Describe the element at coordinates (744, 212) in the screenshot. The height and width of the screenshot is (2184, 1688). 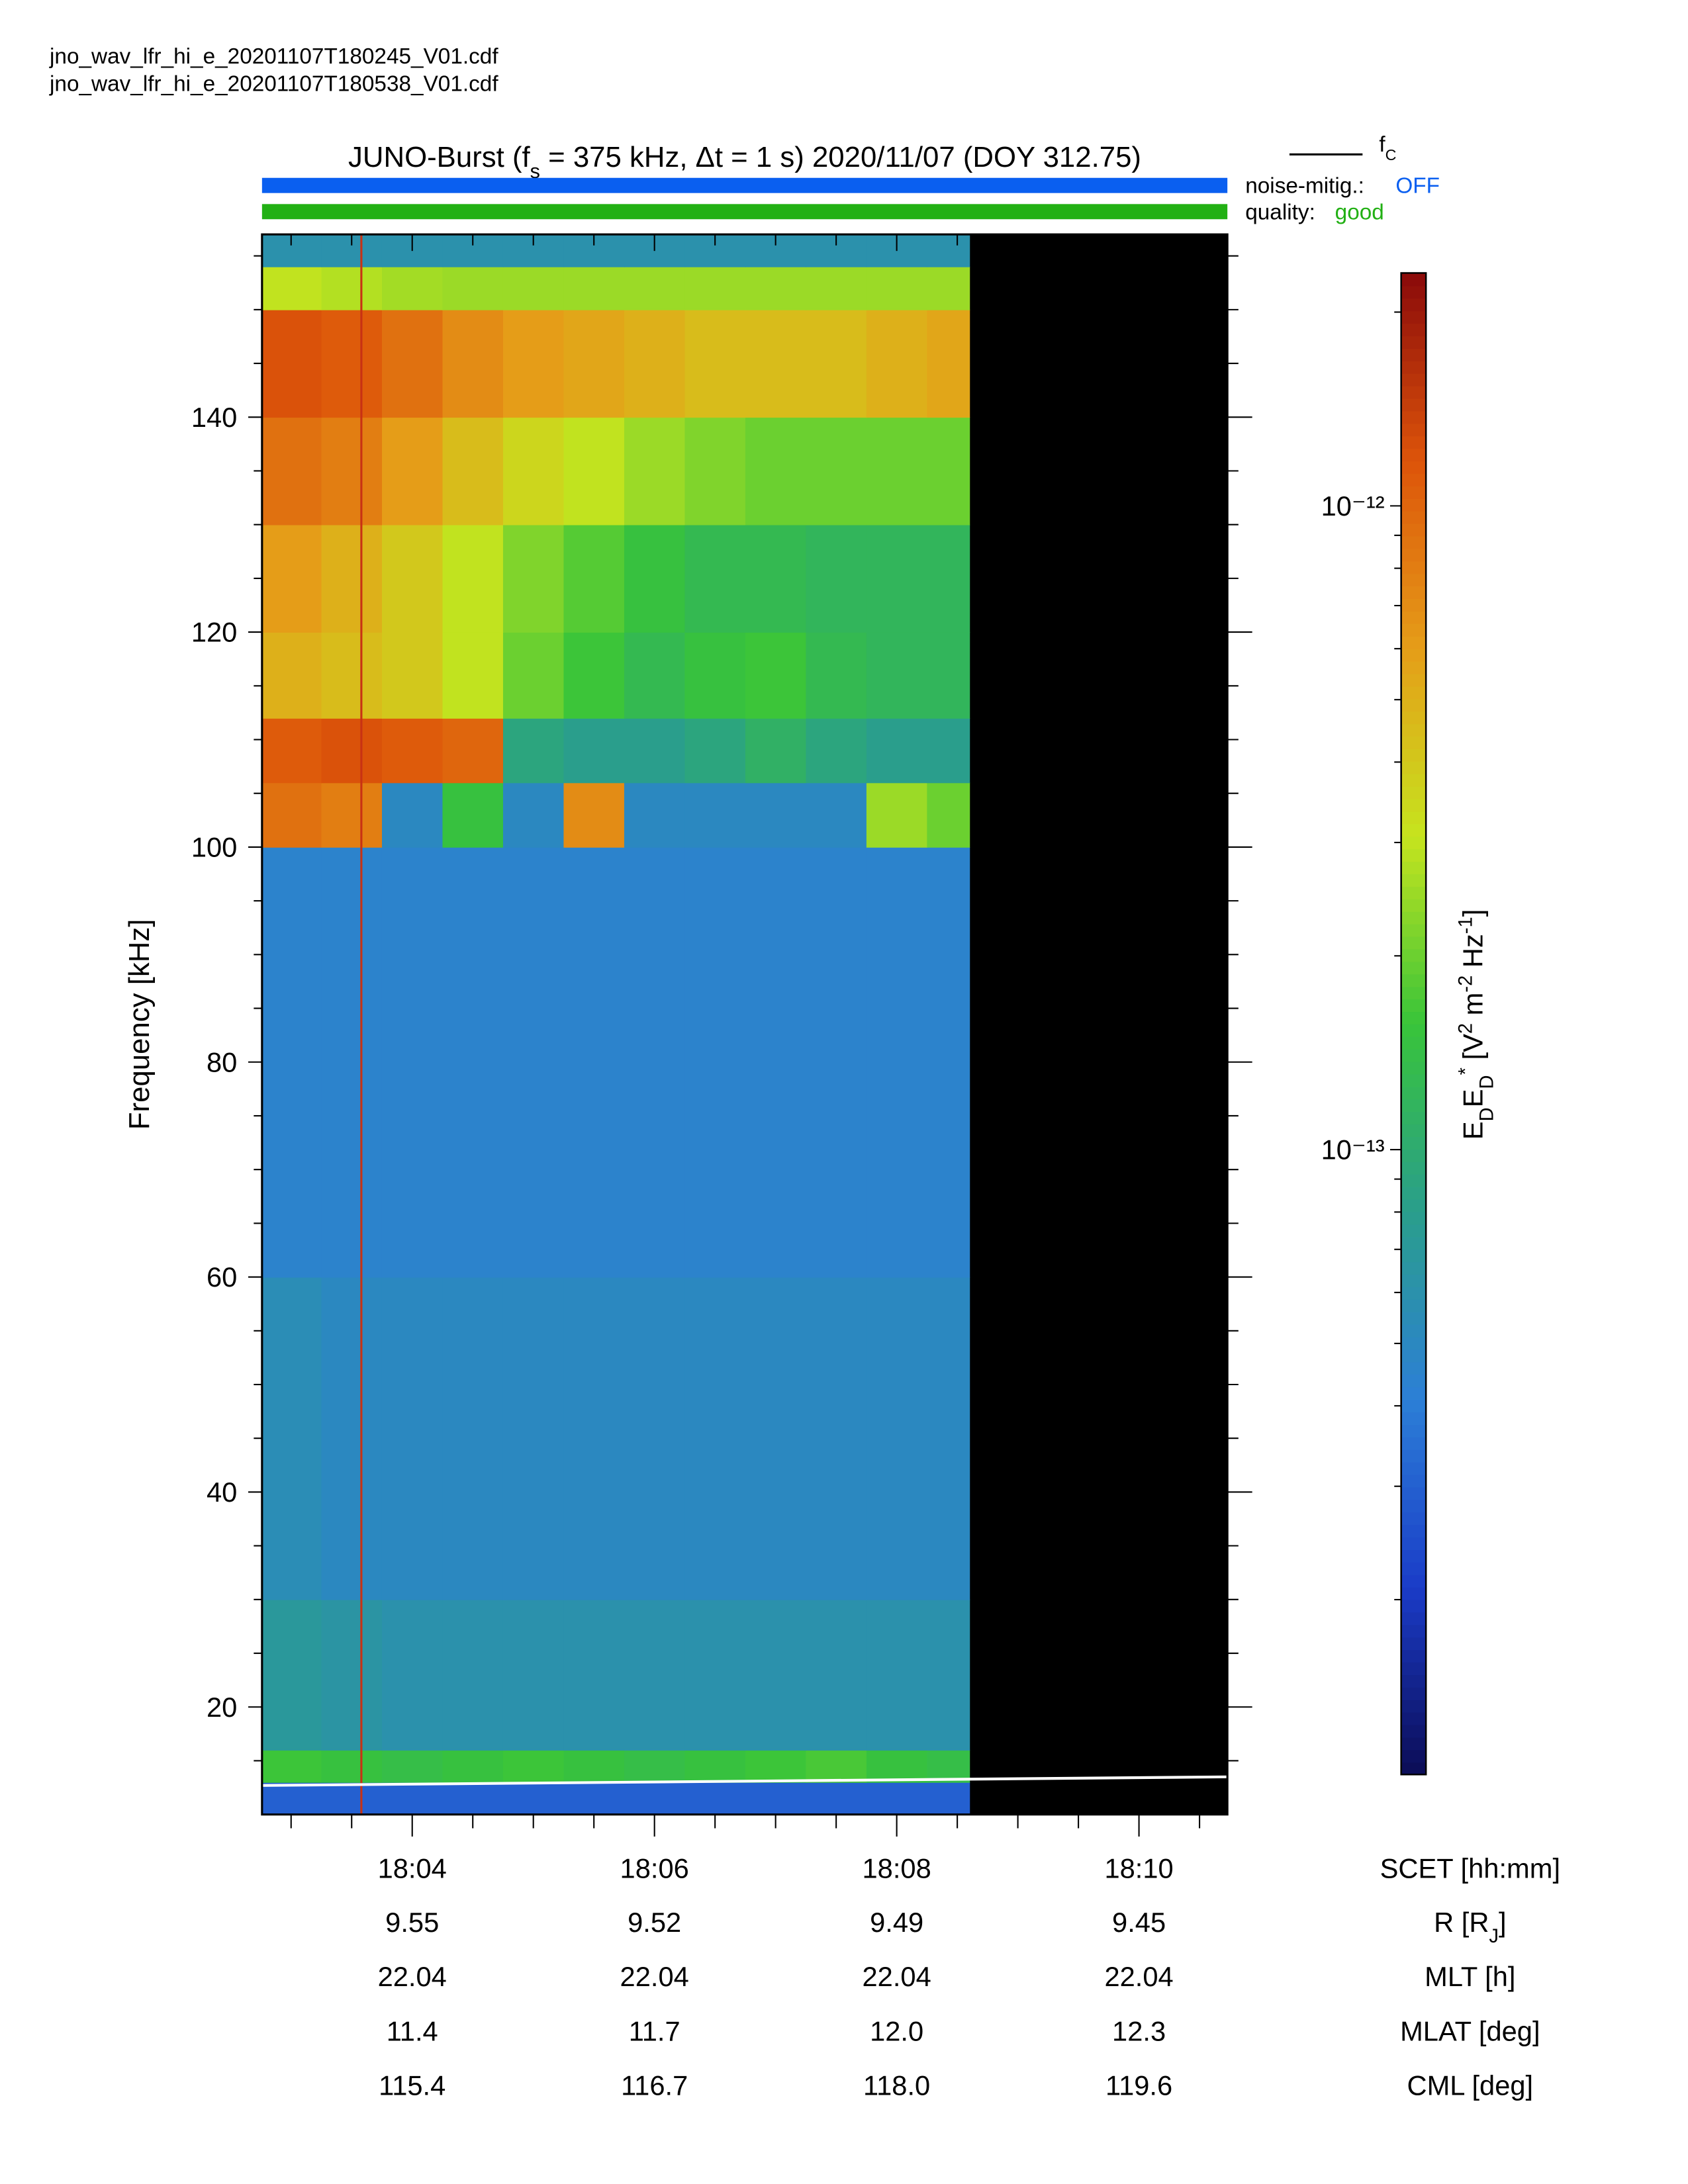
I see `quality-bar` at that location.